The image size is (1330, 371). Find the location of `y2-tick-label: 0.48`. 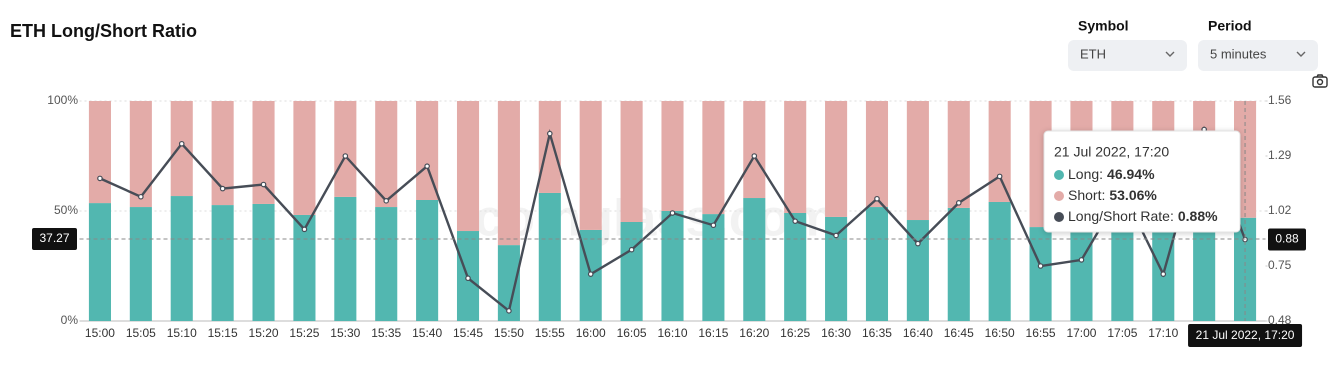

y2-tick-label: 0.48 is located at coordinates (1280, 320).